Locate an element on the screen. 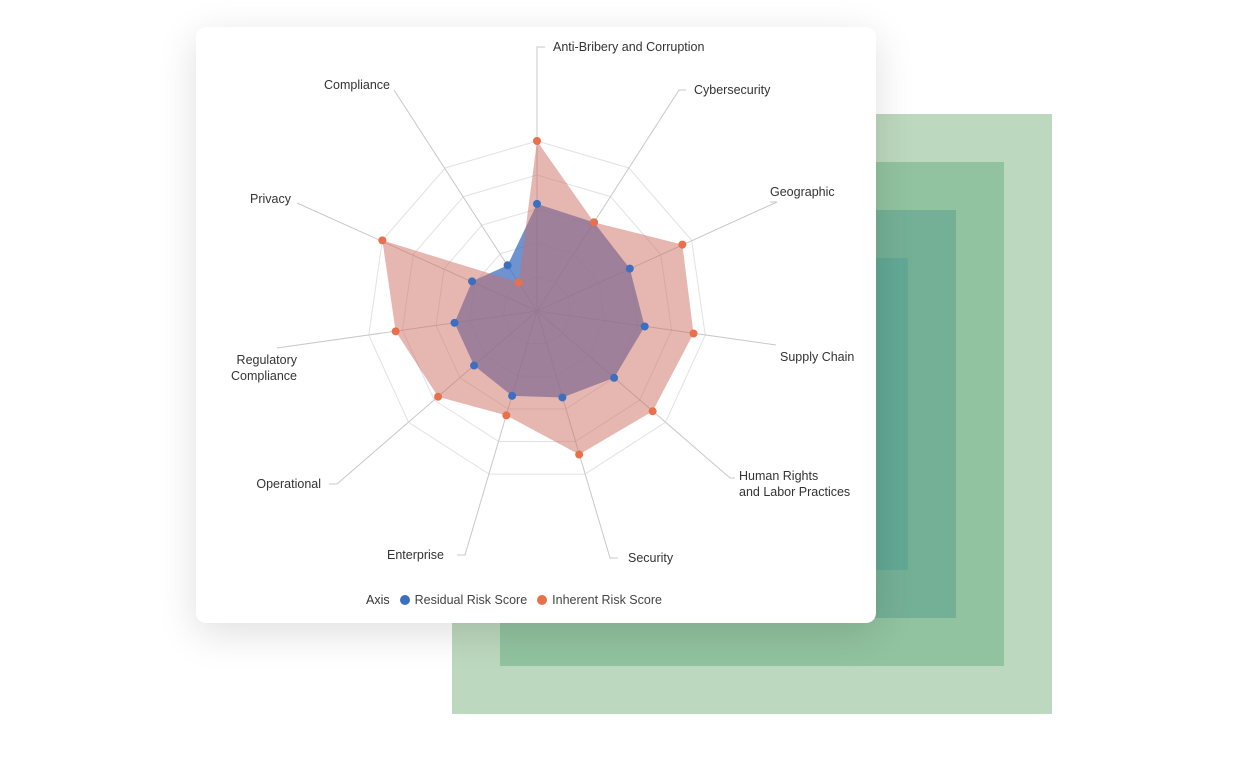 Image resolution: width=1248 pixels, height=774 pixels. axis-label: Operational is located at coordinates (288, 484).